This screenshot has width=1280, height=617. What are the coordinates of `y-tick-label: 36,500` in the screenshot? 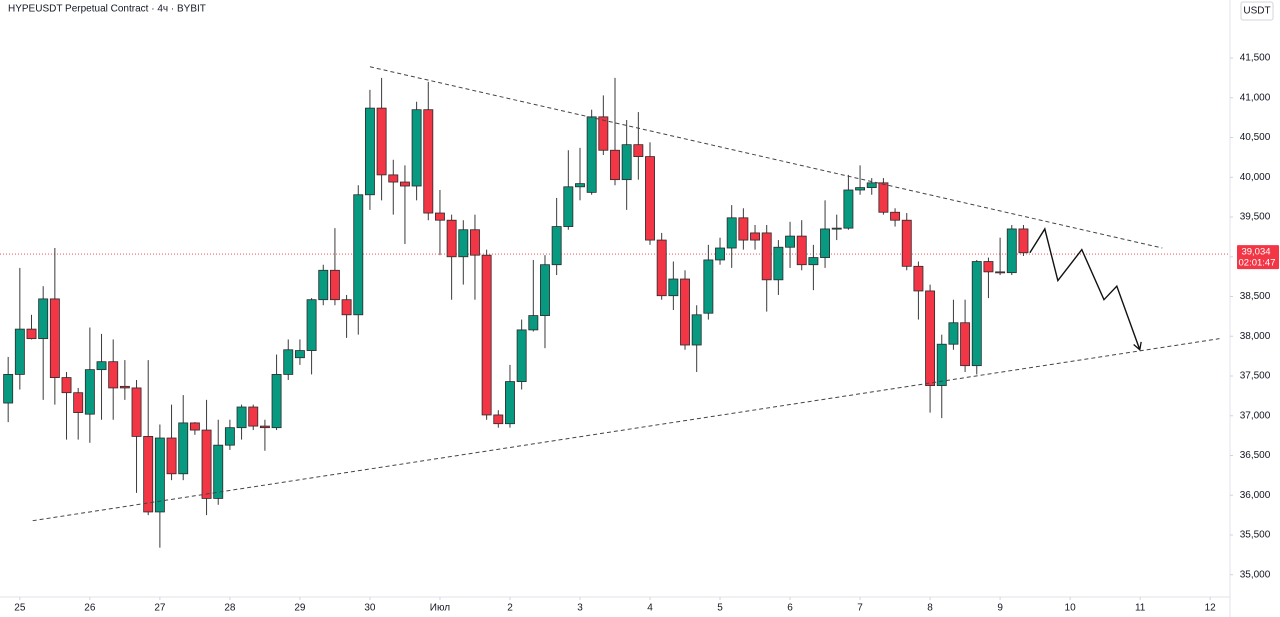 It's located at (1255, 455).